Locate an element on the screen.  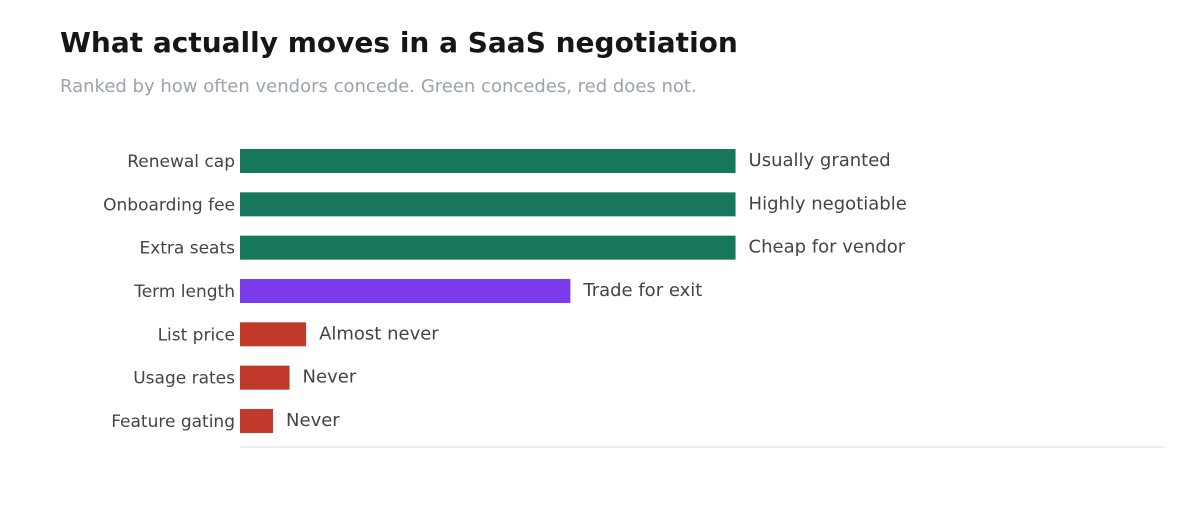
bar-label: Highly negotiable is located at coordinates (828, 203).